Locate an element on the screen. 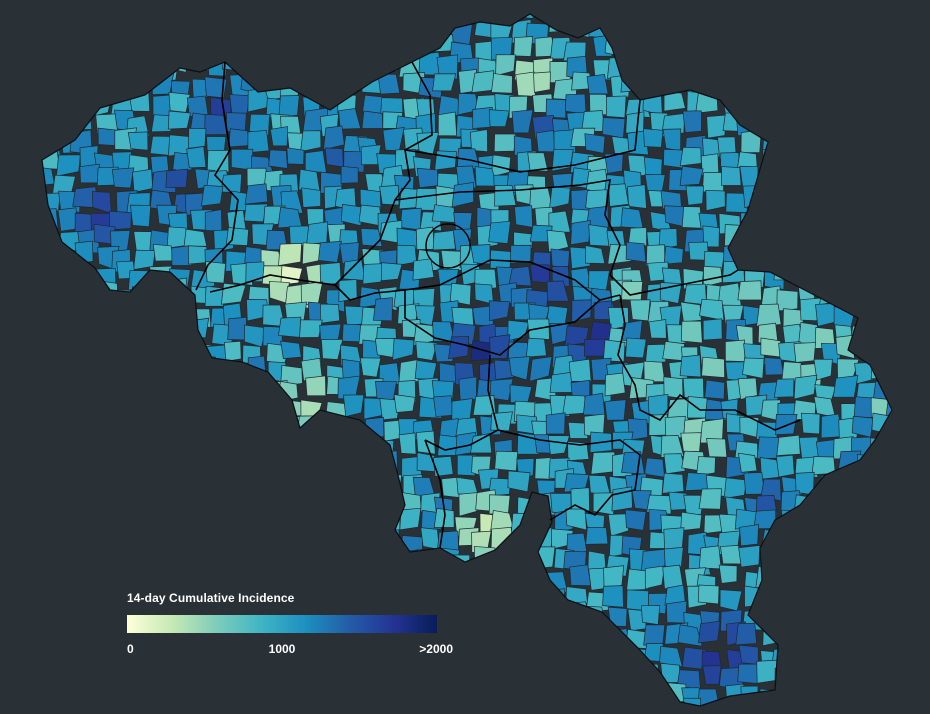 The image size is (930, 714). legend-tick-mid: 1000 is located at coordinates (282, 649).